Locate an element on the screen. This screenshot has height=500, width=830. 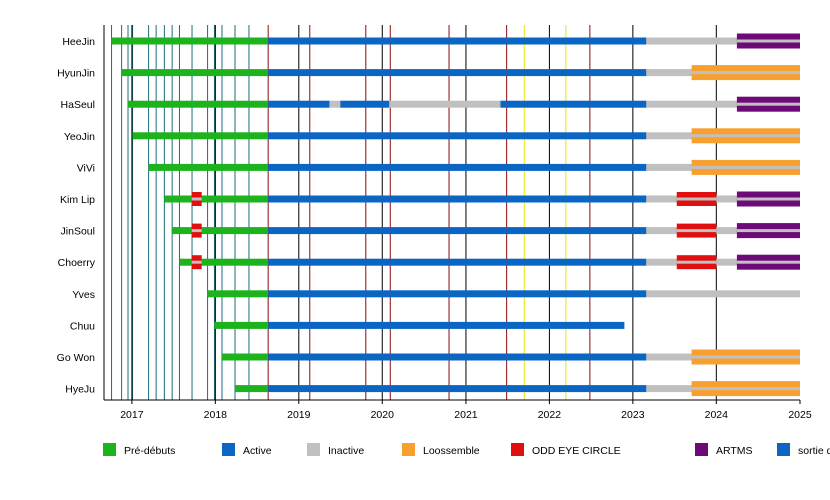
bar-pr-d-buts-yves is located at coordinates (238, 294).